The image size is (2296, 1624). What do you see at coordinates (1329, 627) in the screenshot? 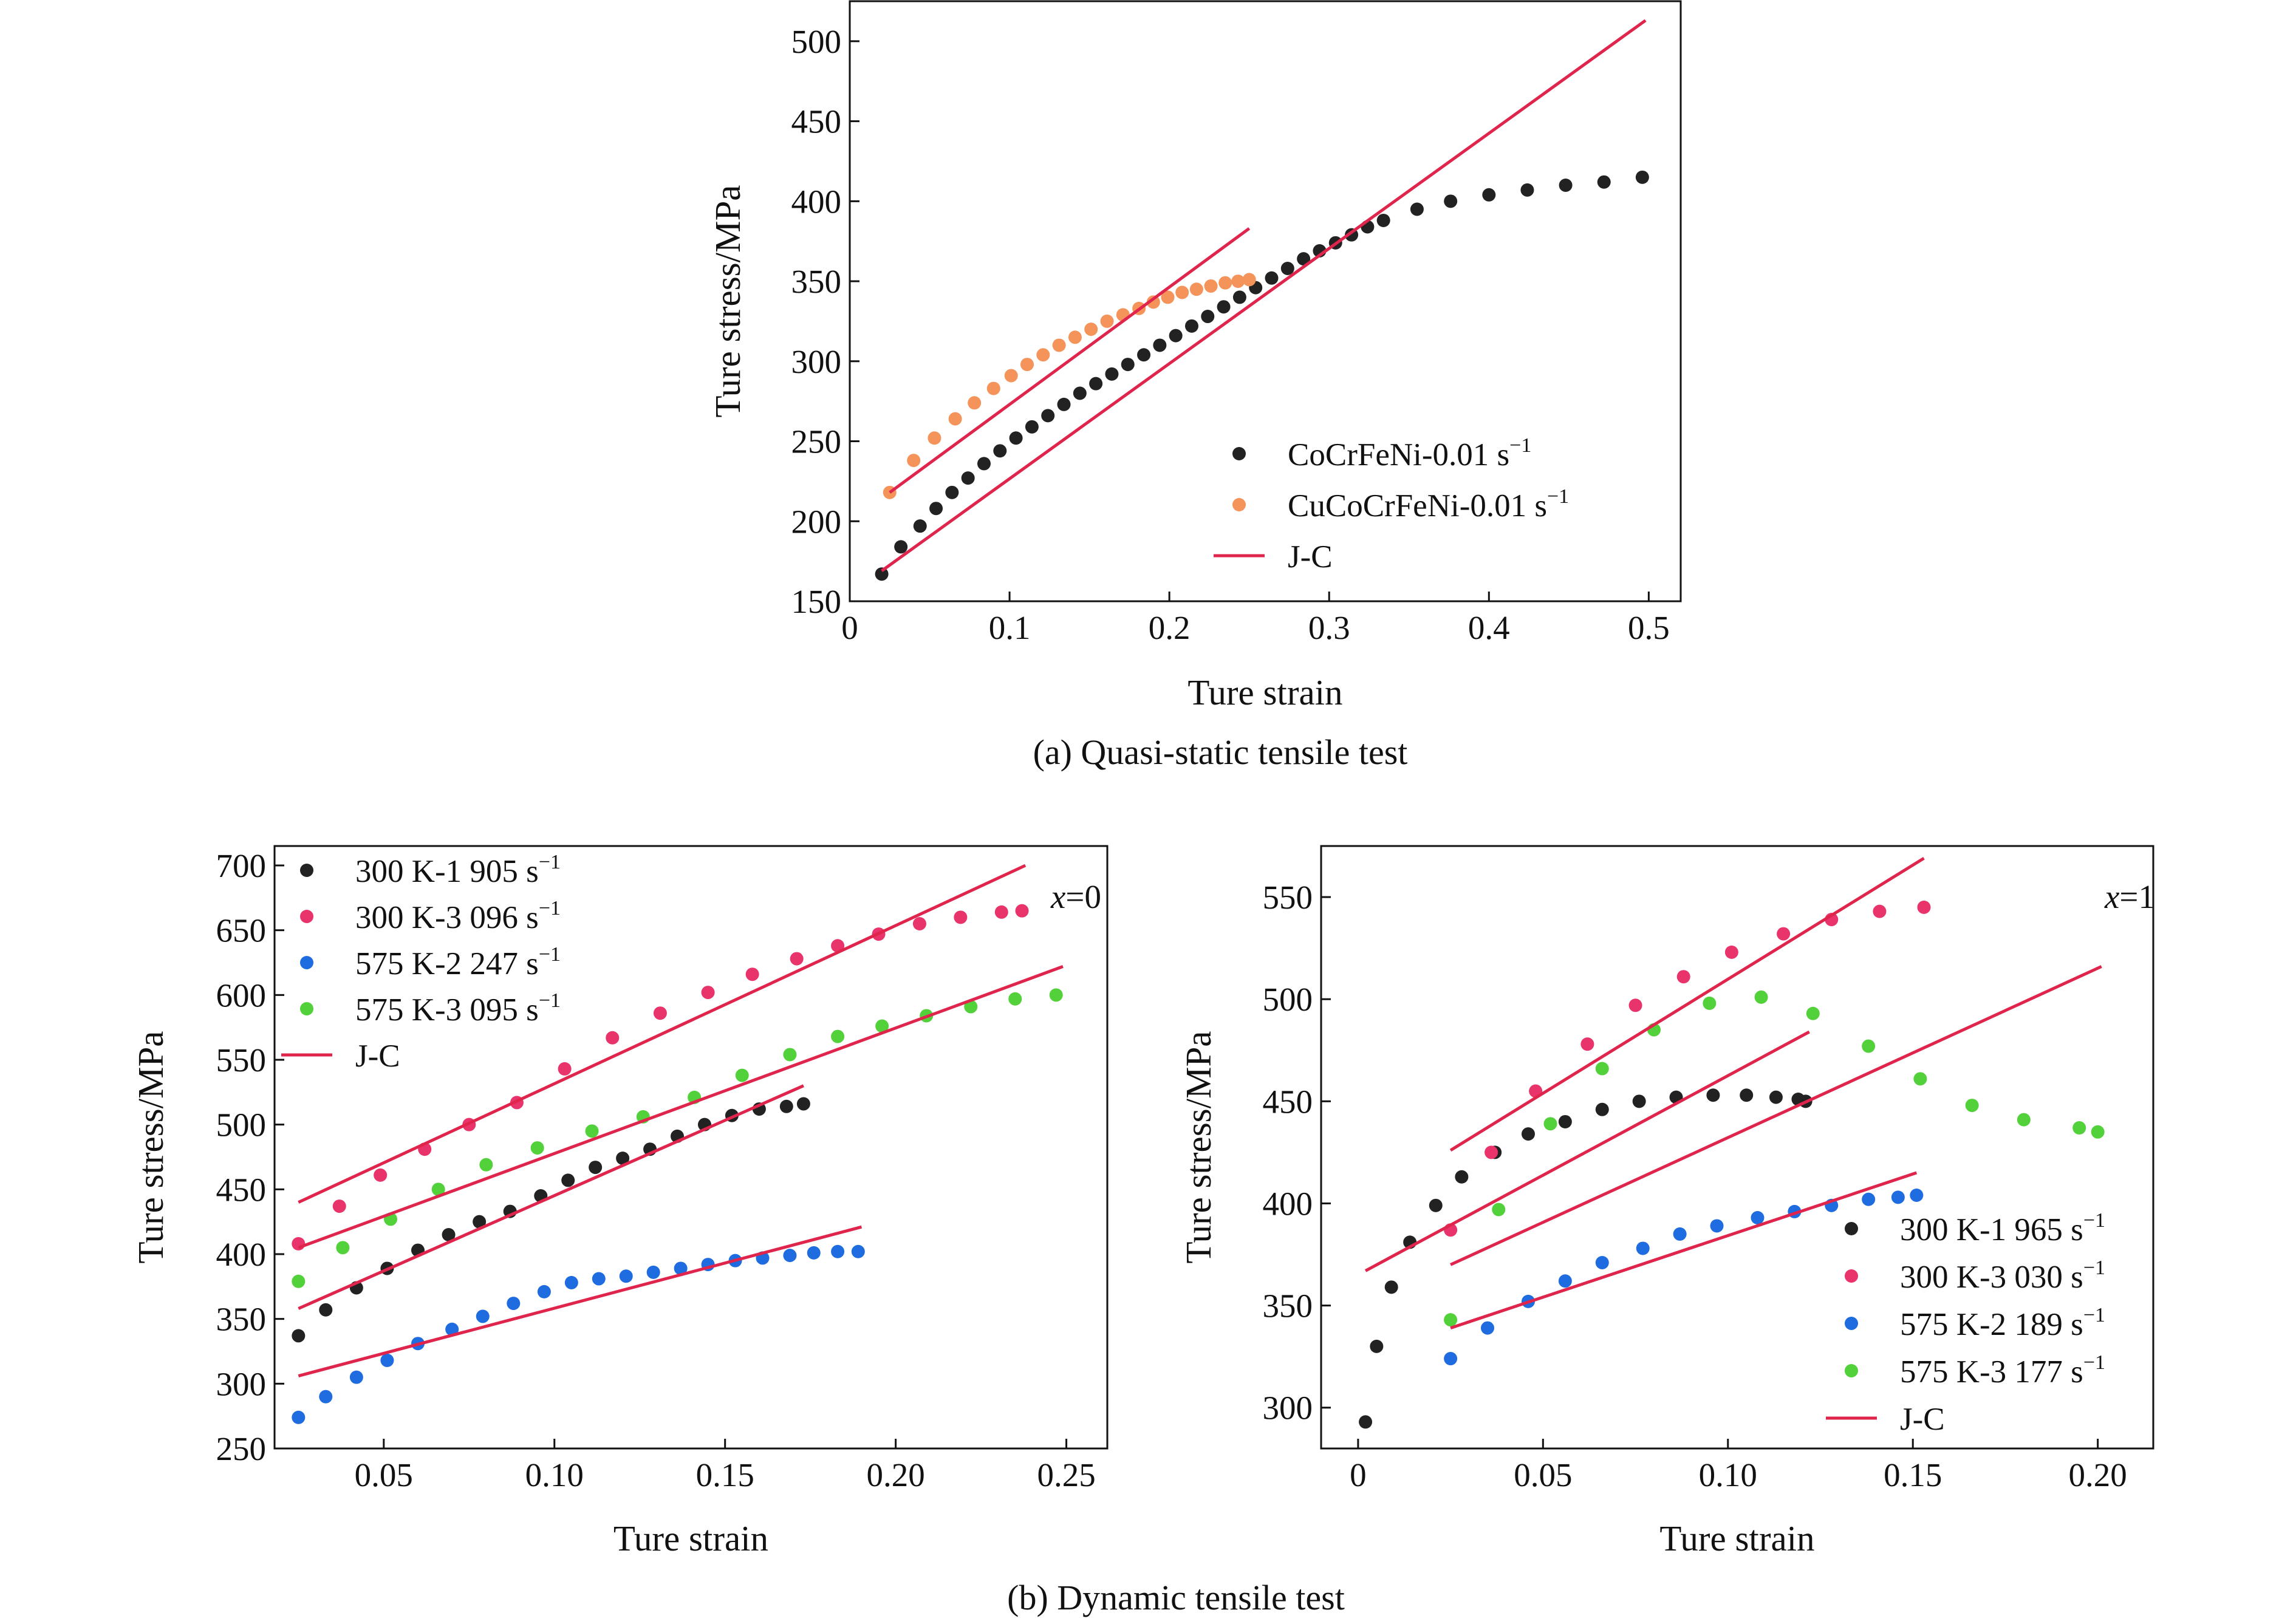
I see `x-tick-label: 0.3` at bounding box center [1329, 627].